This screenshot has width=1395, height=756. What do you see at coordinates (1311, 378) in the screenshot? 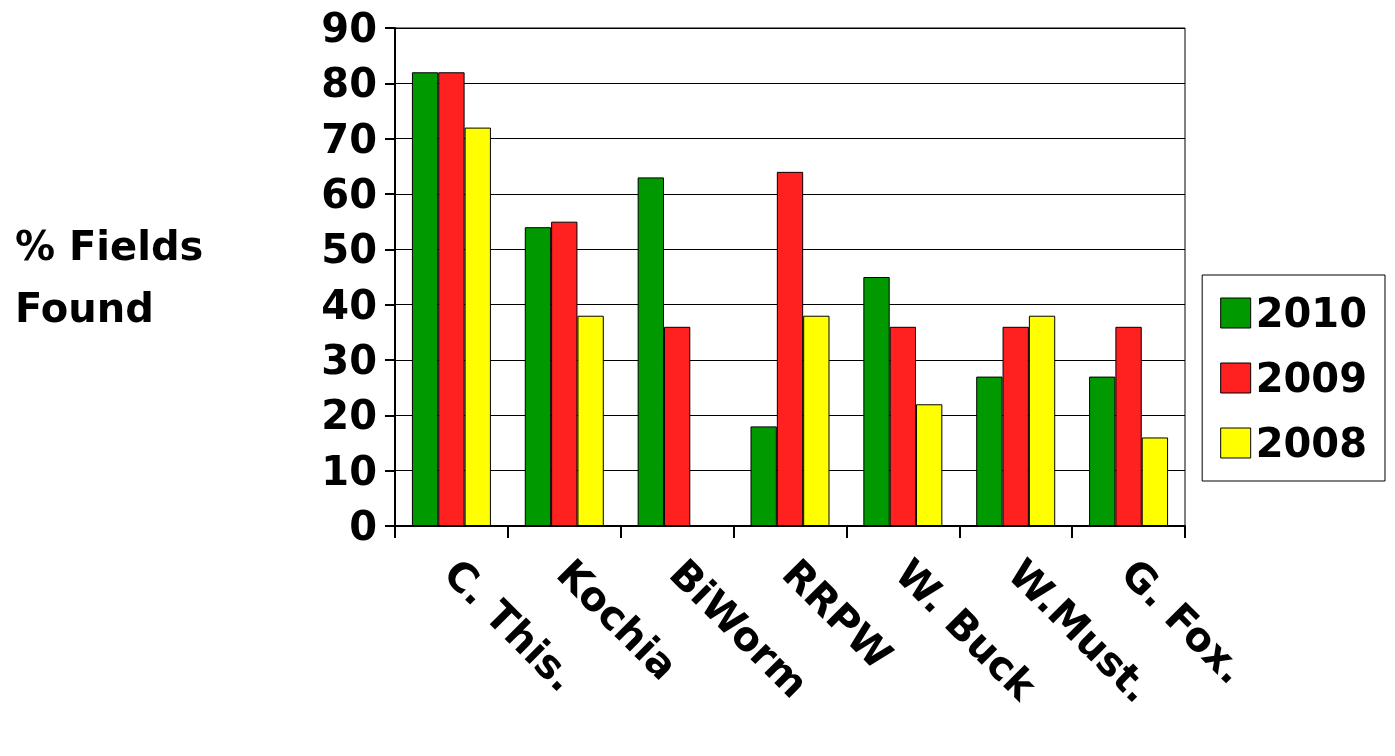
I see `legend-label: 2009` at bounding box center [1311, 378].